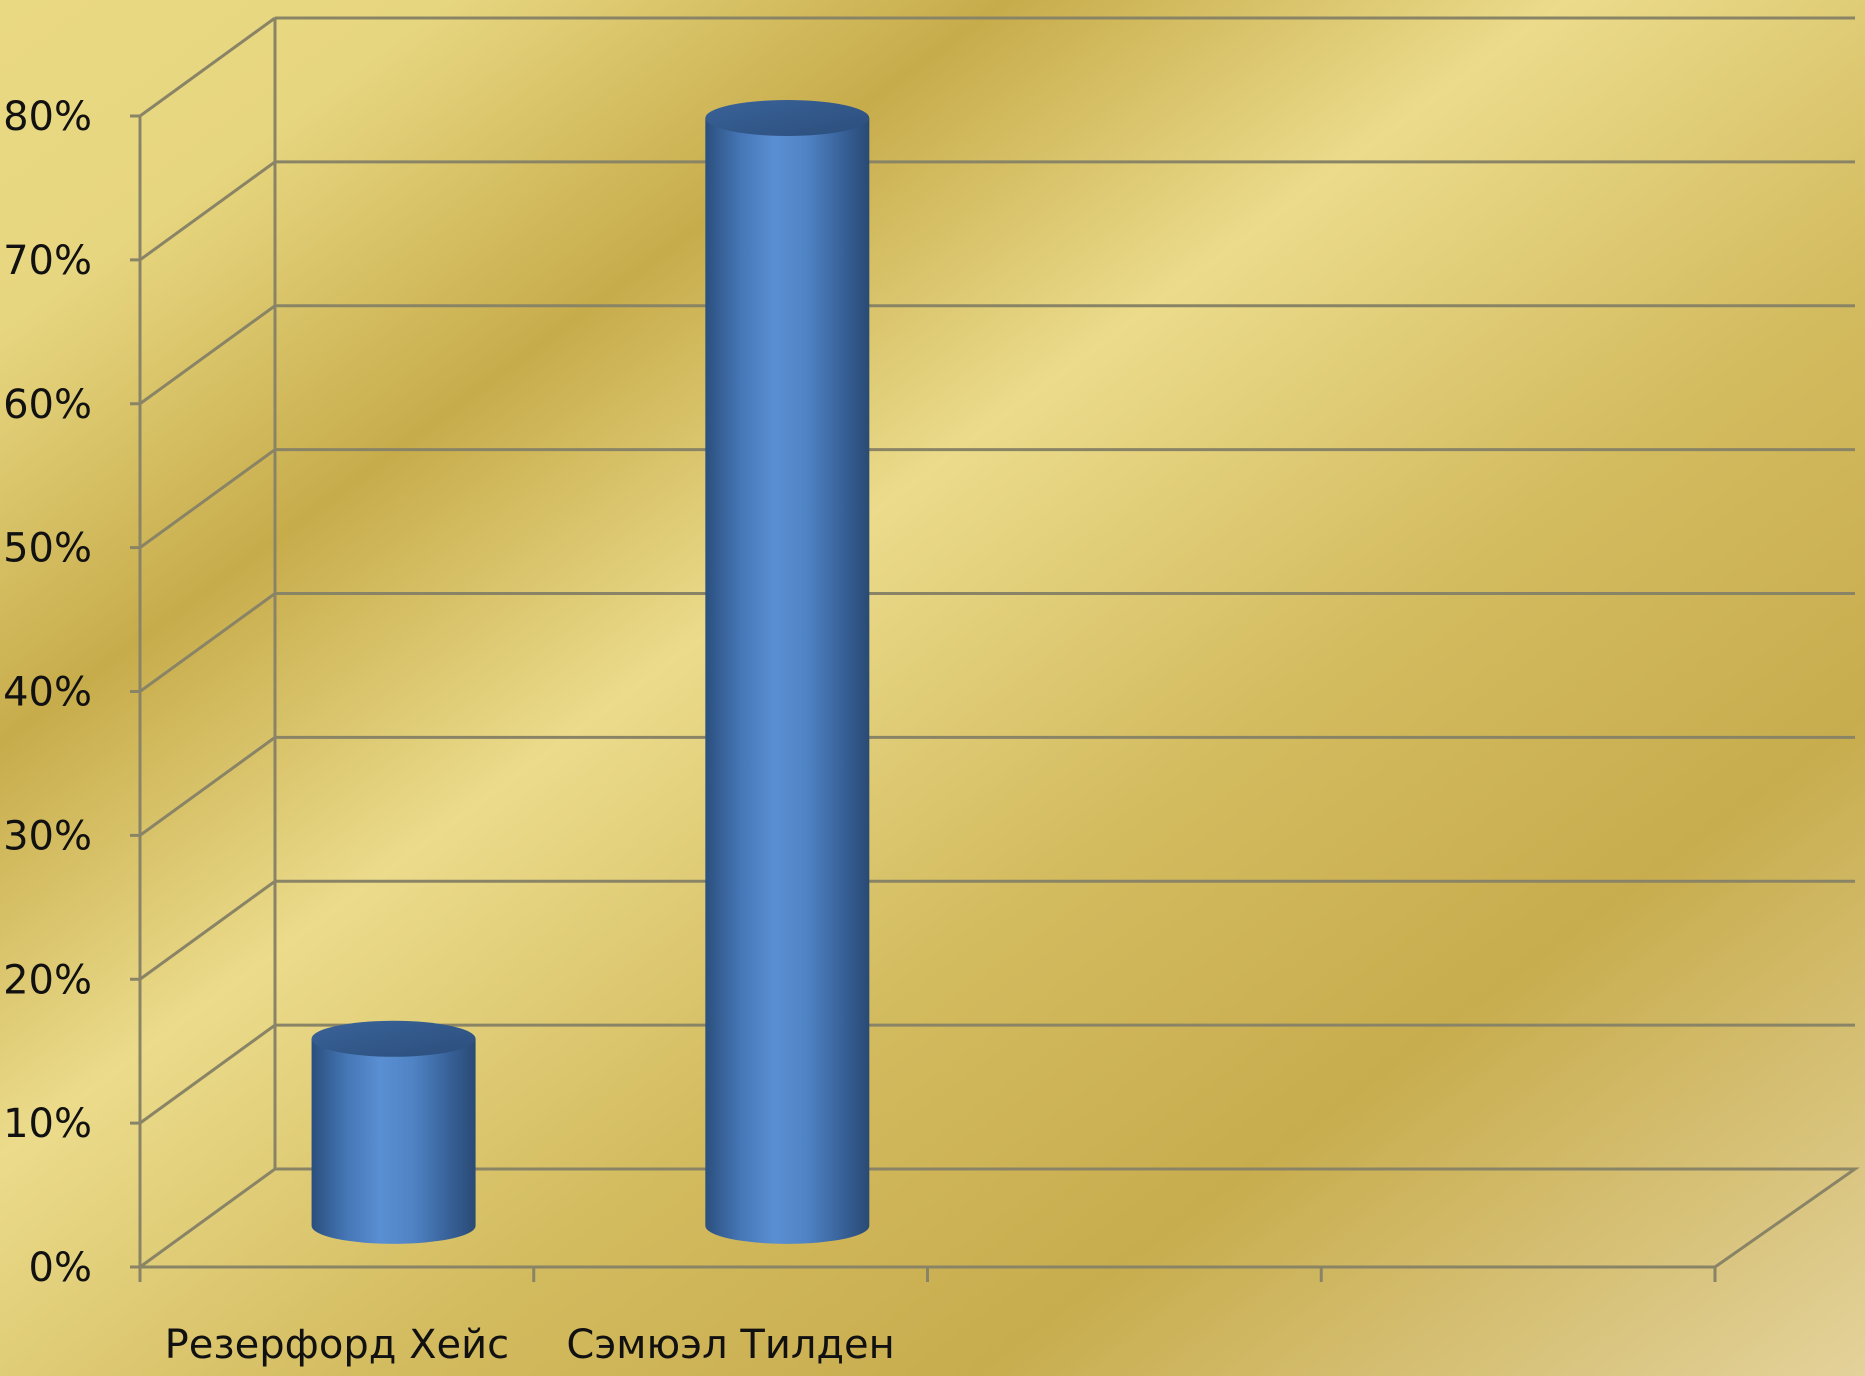 The image size is (1865, 1376). Describe the element at coordinates (47, 549) in the screenshot. I see `y-tick-label: 50%` at that location.